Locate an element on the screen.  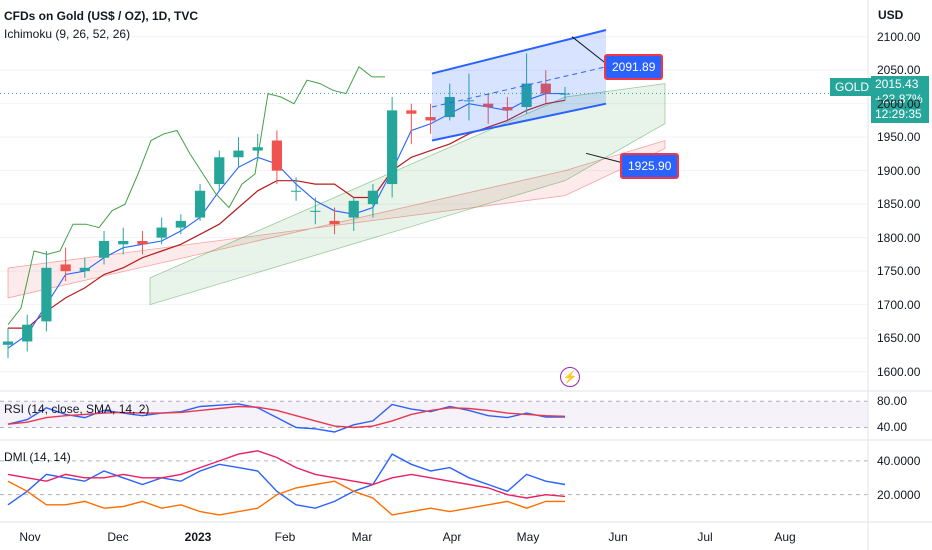
time-tick: Mar is located at coordinates (362, 537).